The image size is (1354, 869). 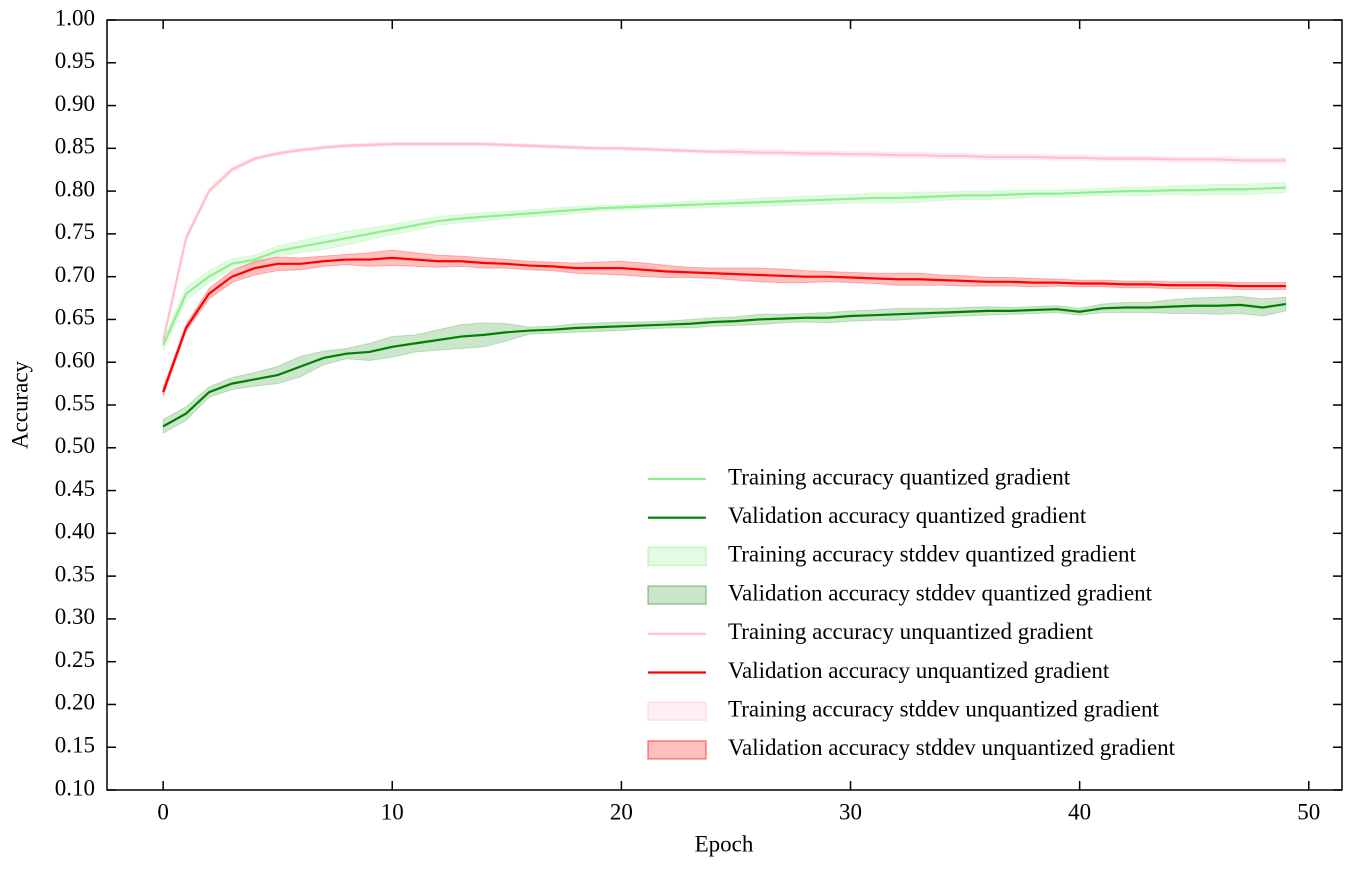 What do you see at coordinates (75, 787) in the screenshot?
I see `y-tick-label: 0.10` at bounding box center [75, 787].